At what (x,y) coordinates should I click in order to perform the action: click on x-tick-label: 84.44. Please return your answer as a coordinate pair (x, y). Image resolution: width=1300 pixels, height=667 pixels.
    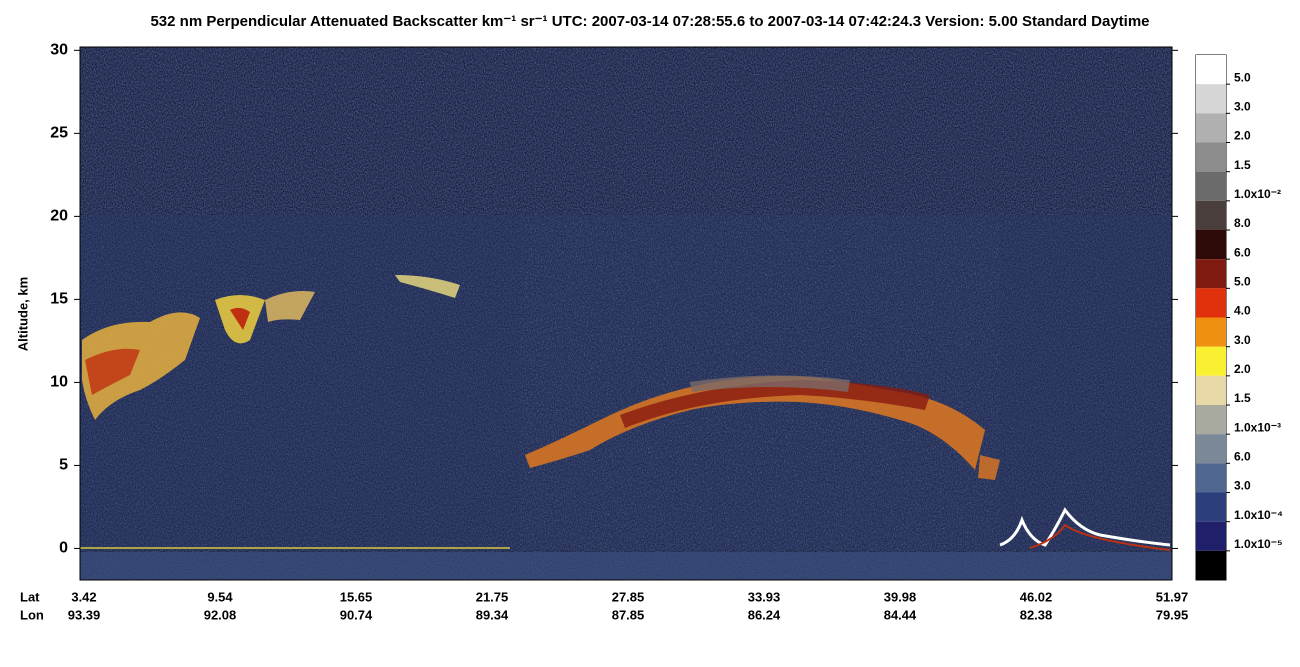
    Looking at the image, I should click on (900, 614).